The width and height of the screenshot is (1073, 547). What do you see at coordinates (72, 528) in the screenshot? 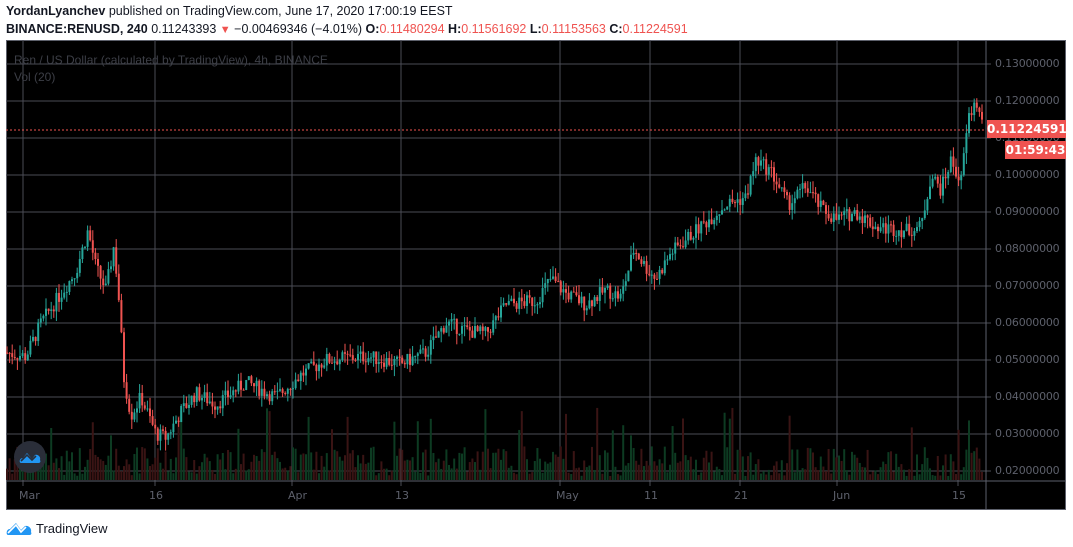
I see `footer-brand-label: TradingView` at bounding box center [72, 528].